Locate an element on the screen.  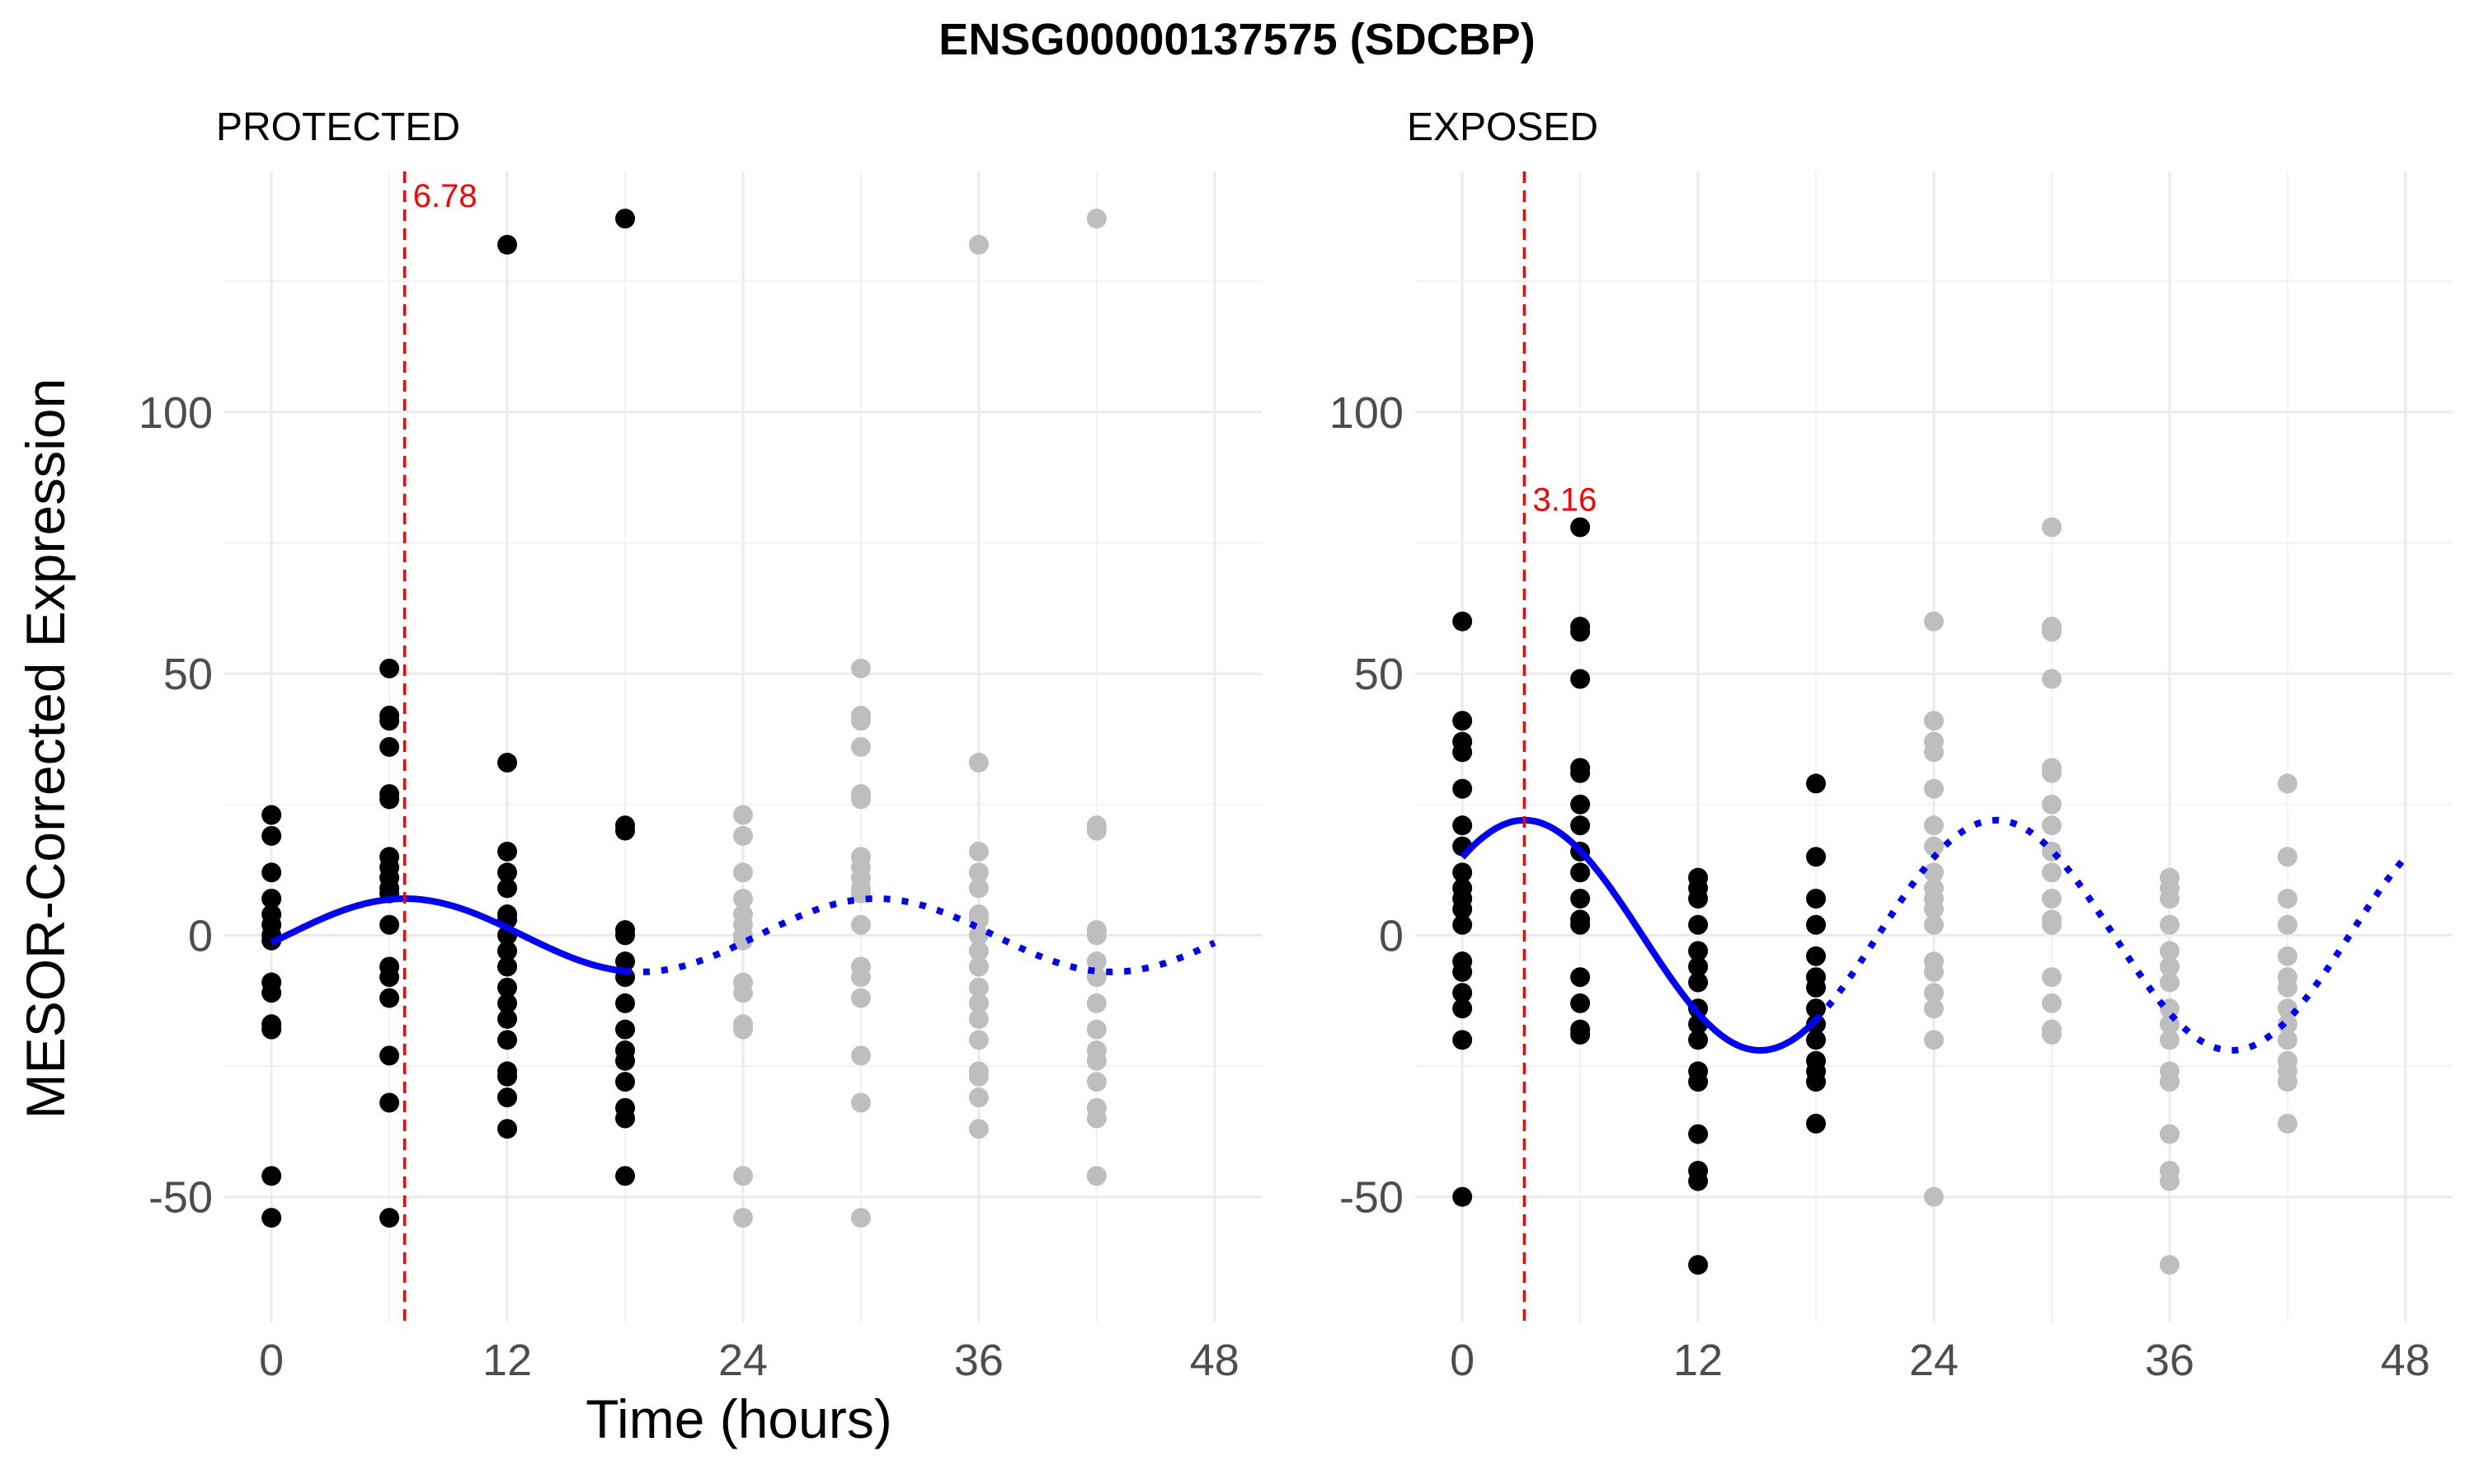
acrophase-label: 6.78 is located at coordinates (445, 196).